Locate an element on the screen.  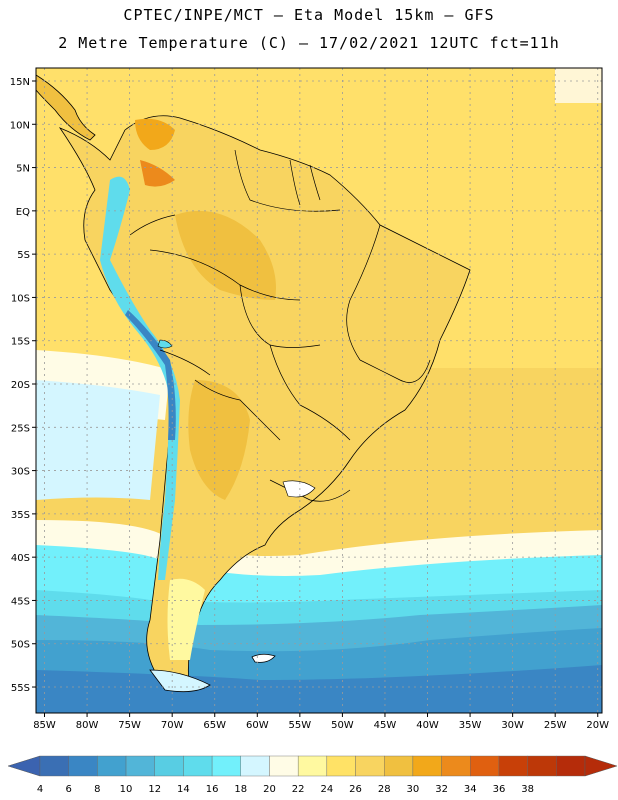
lat-label: 15N is located at coordinates (20, 82).